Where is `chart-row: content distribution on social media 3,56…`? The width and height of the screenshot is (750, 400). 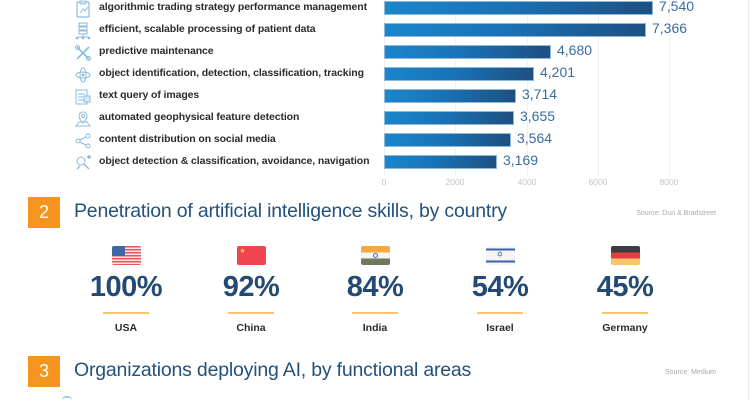
chart-row: content distribution on social media 3,56… is located at coordinates (375, 141).